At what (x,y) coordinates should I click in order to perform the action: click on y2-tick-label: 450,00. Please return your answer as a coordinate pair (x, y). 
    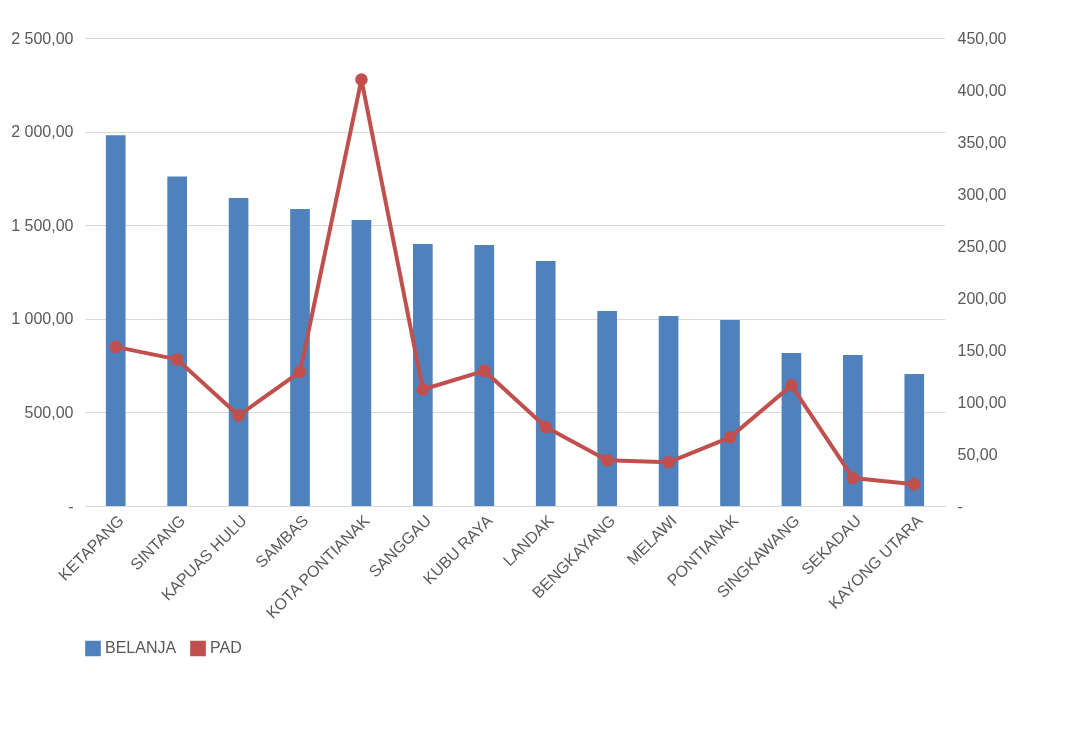
    Looking at the image, I should click on (982, 38).